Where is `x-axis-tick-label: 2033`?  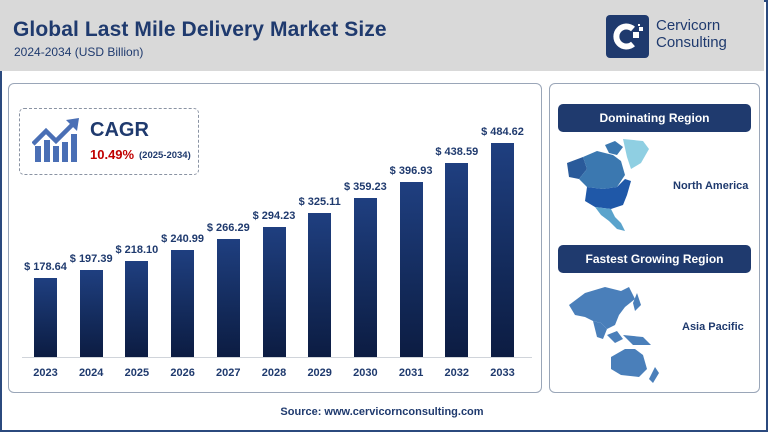
x-axis-tick-label: 2033 is located at coordinates (502, 373).